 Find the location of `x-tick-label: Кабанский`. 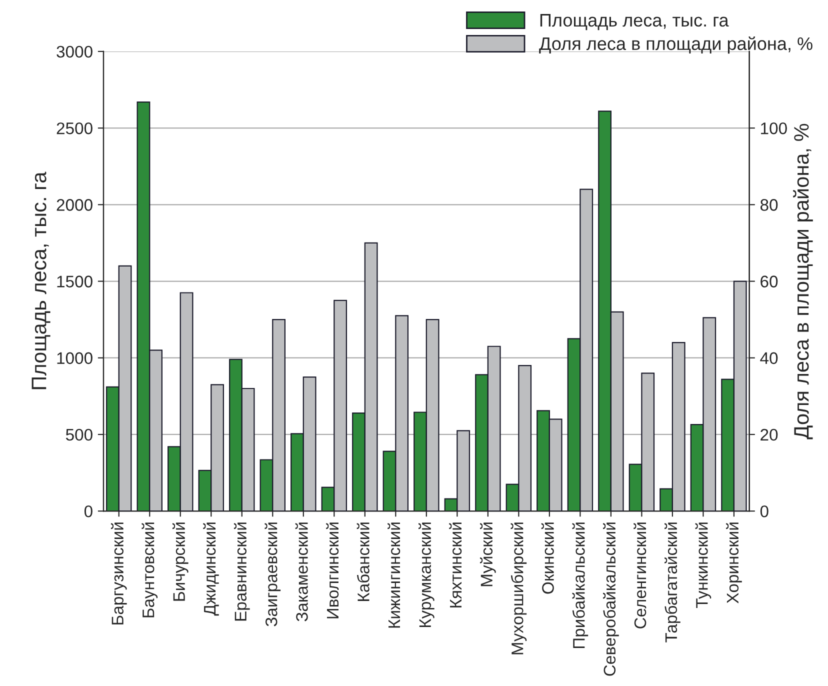

x-tick-label: Кабанский is located at coordinates (363, 561).